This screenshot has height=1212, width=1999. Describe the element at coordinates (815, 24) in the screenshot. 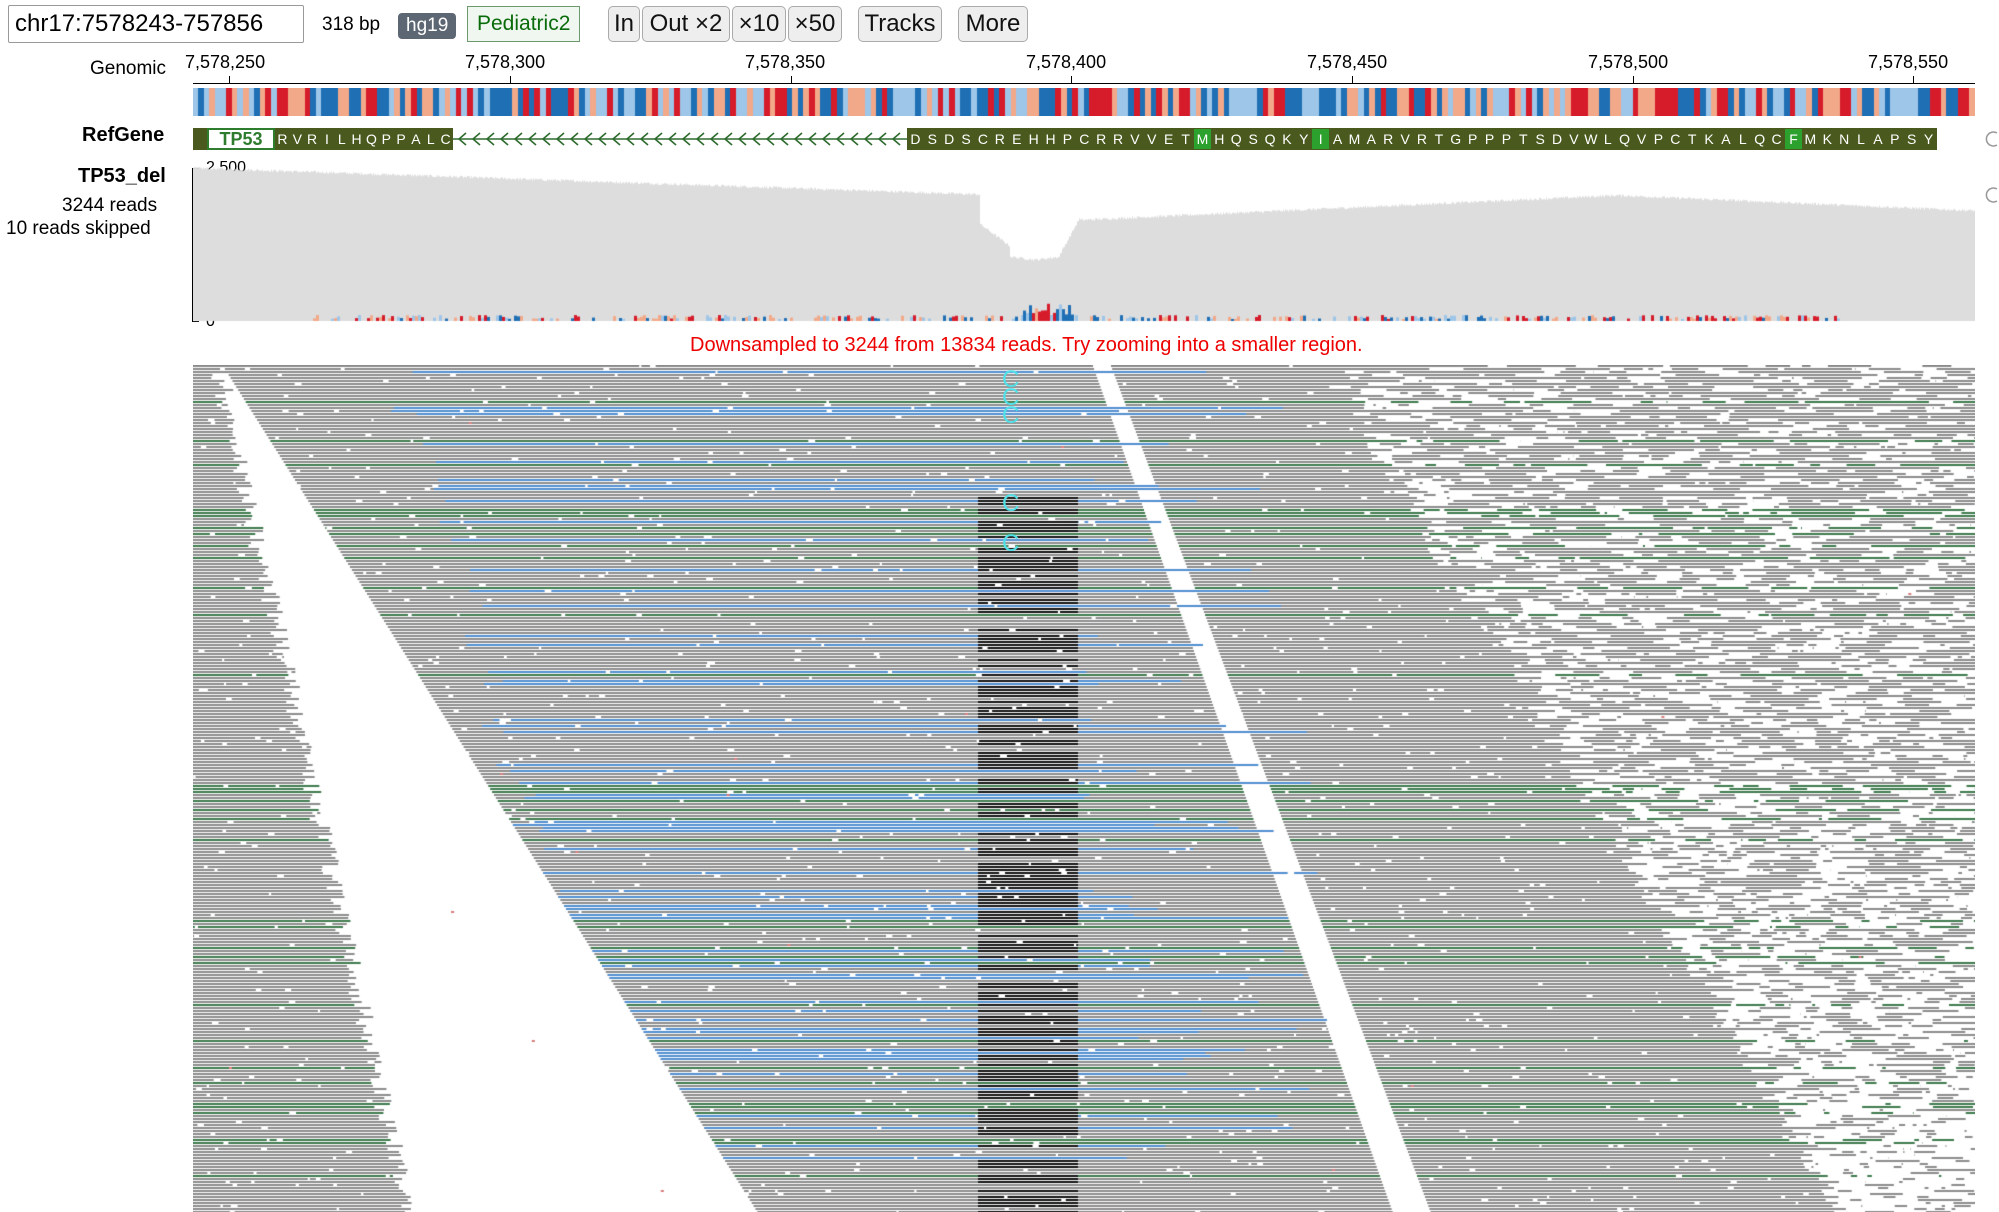

I see `zoom-out-50-button: ×50` at that location.